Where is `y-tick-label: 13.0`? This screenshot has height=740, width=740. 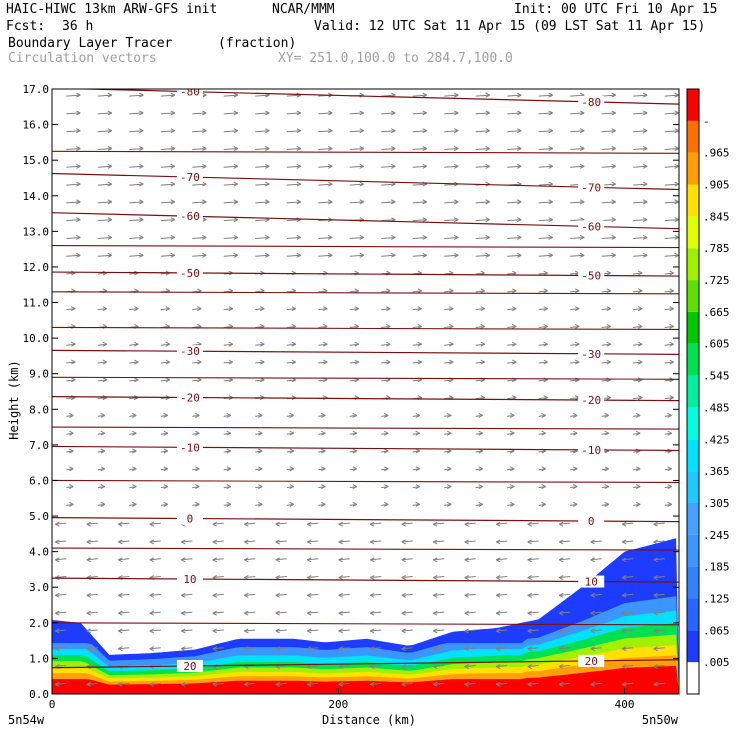 y-tick-label: 13.0 is located at coordinates (36, 231).